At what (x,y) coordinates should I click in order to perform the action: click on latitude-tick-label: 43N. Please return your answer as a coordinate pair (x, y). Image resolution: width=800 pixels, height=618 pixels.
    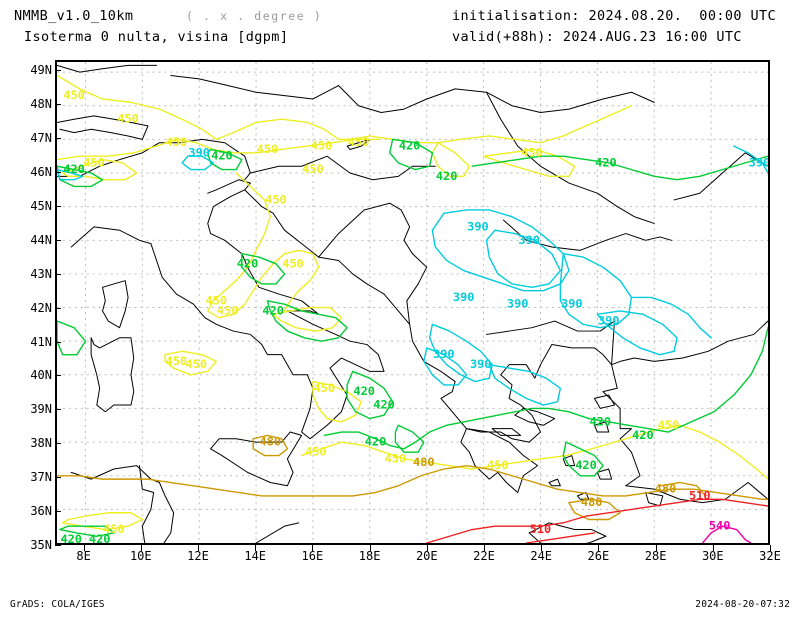
    Looking at the image, I should click on (41, 273).